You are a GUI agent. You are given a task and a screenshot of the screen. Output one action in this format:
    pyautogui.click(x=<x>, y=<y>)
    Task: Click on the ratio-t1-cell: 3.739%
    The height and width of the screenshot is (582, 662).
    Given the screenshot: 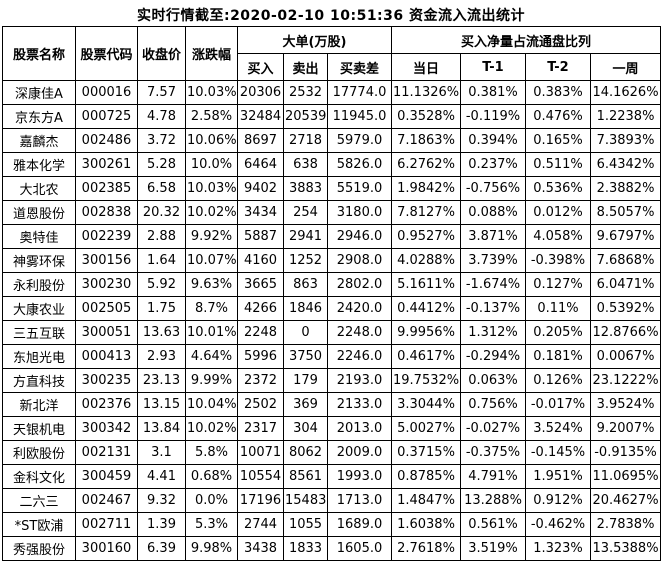 What is the action you would take?
    pyautogui.click(x=493, y=260)
    